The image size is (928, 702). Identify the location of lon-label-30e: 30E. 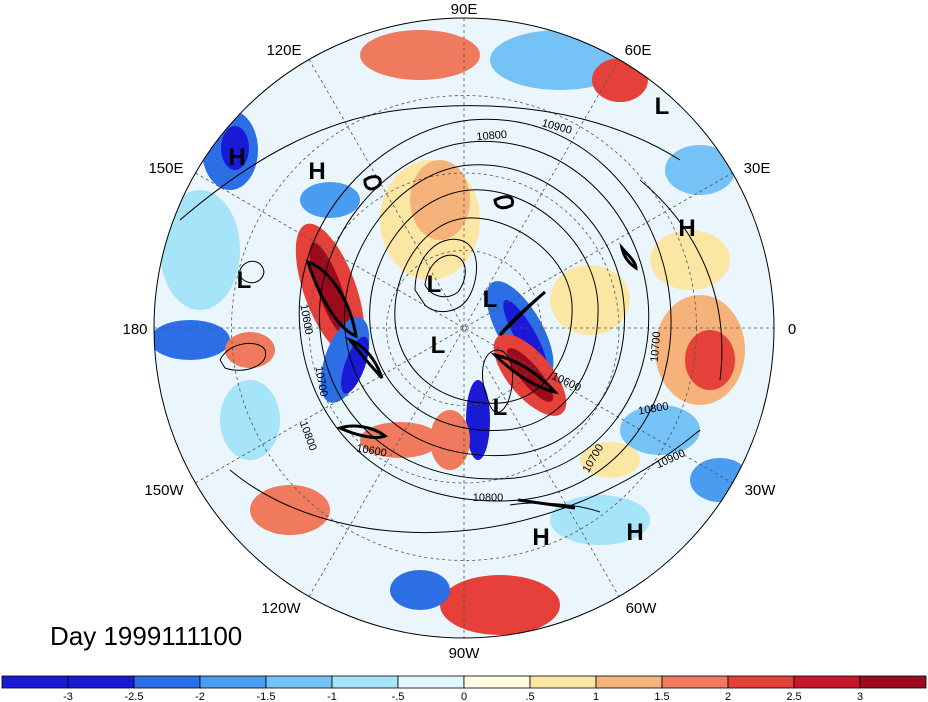
(757, 168).